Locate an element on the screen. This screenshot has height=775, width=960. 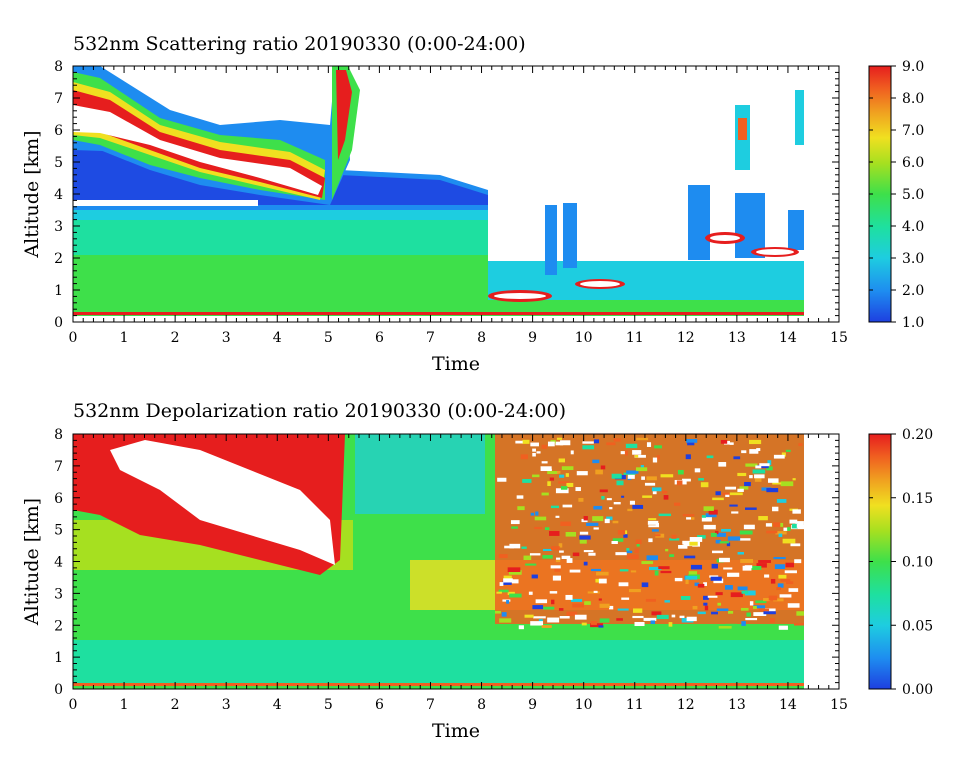
sr-mid-band is located at coordinates (280, 235).